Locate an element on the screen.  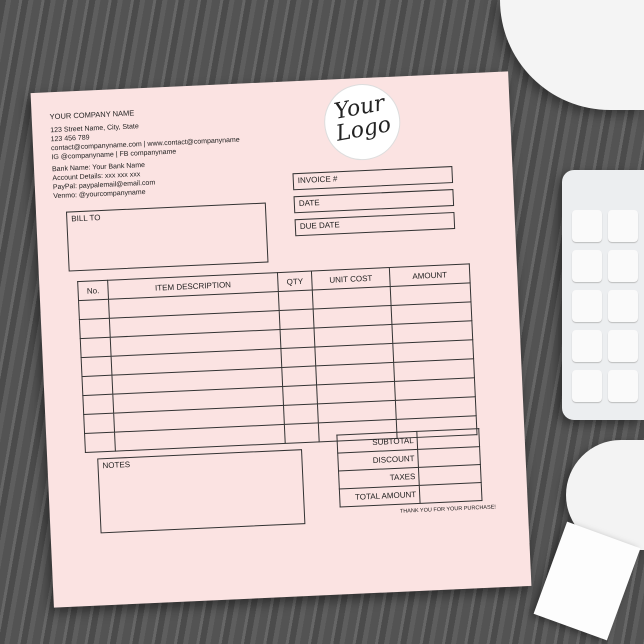
invoice-label: INVOICE # is located at coordinates (317, 180).